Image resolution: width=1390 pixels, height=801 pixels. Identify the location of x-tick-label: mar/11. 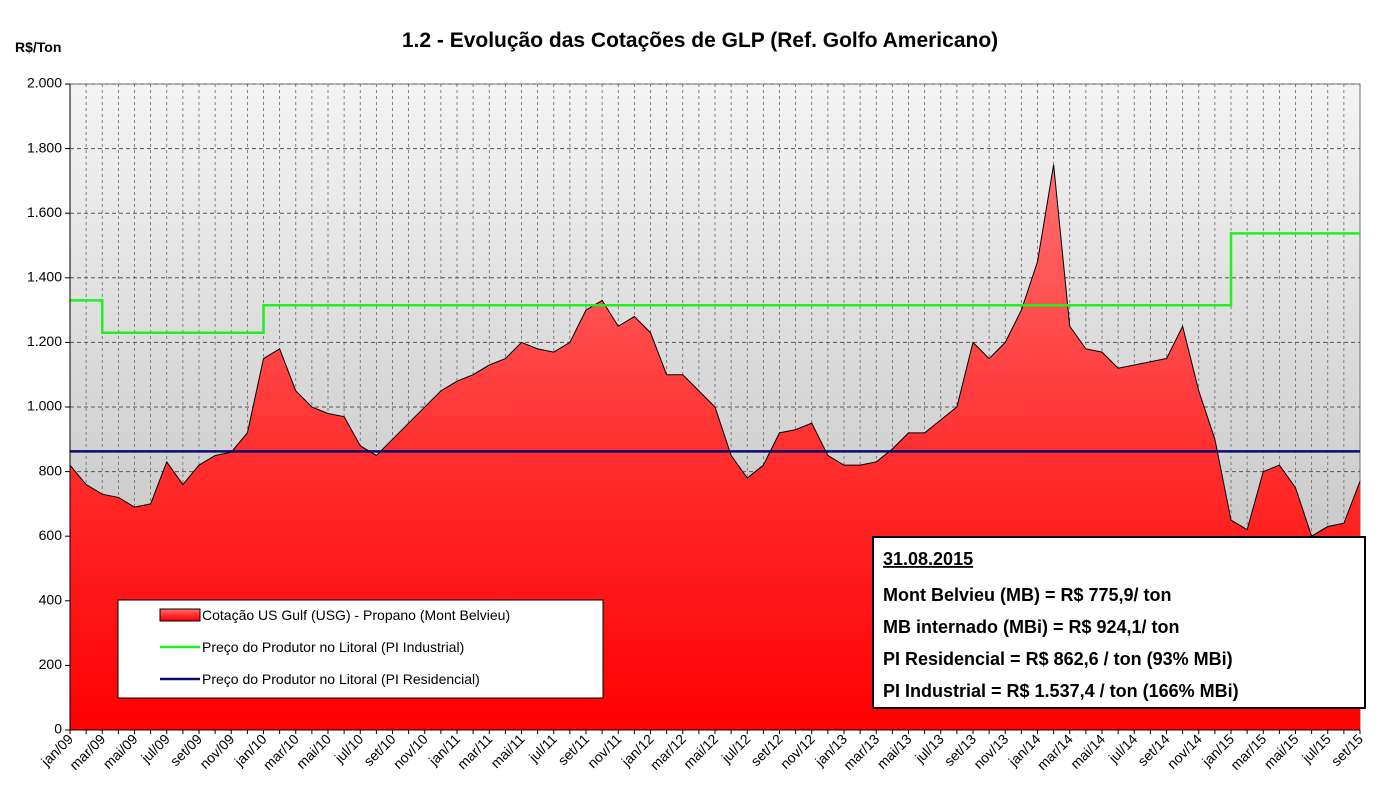
(475, 752).